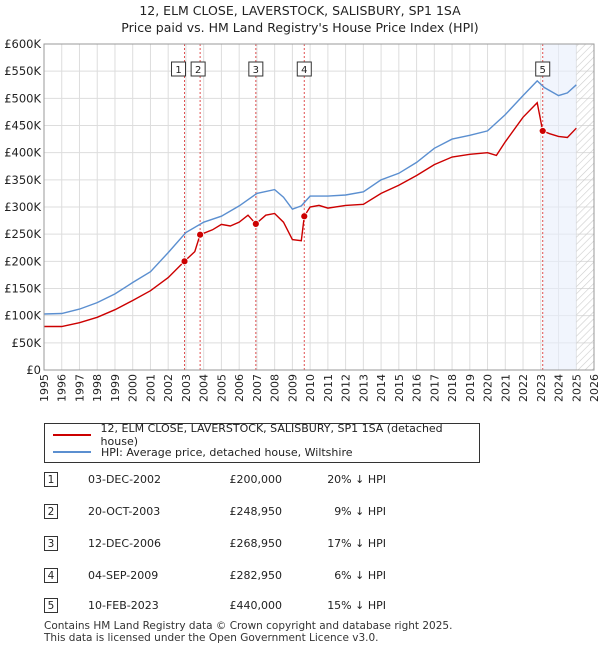 Image resolution: width=600 pixels, height=650 pixels. I want to click on sale-row: 3 12-DEC-2006 £268,950 17% ↓ HPI, so click(254, 545).